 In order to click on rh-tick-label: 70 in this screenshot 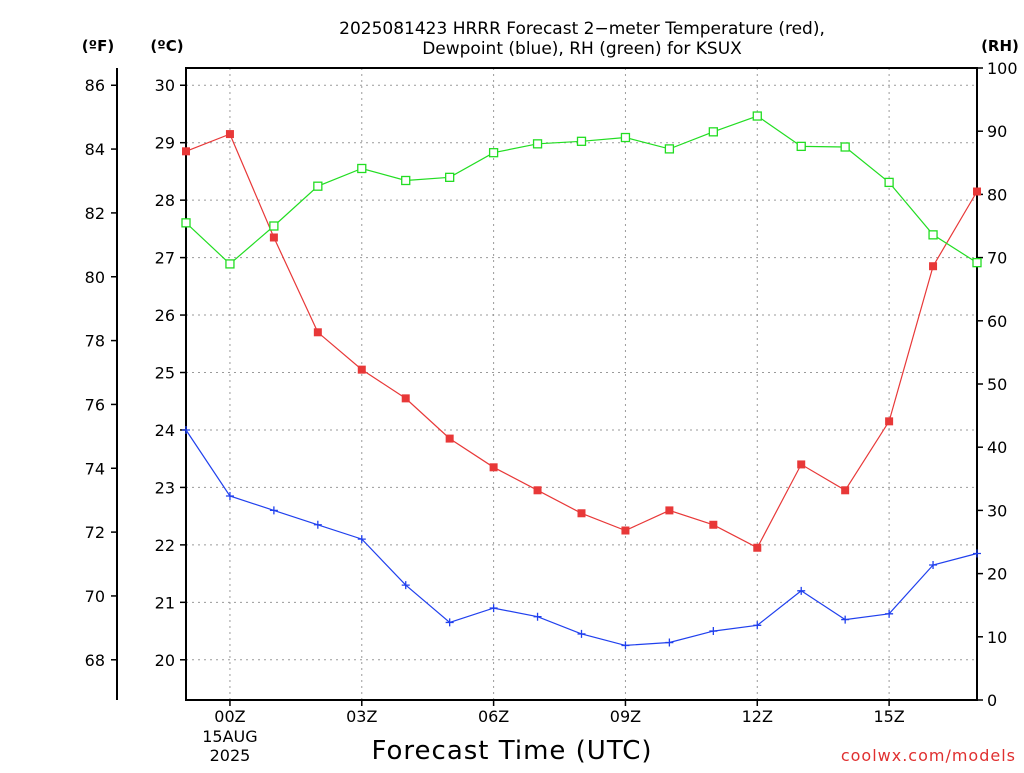, I will do `click(997, 258)`.